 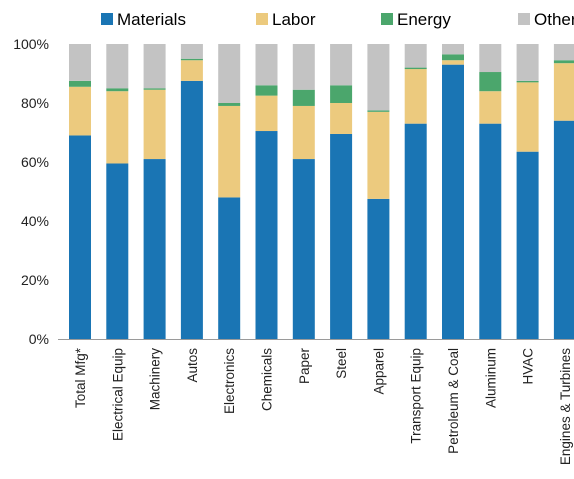 What do you see at coordinates (453, 202) in the screenshot?
I see `bar-segment-materials-petroleum-coal` at bounding box center [453, 202].